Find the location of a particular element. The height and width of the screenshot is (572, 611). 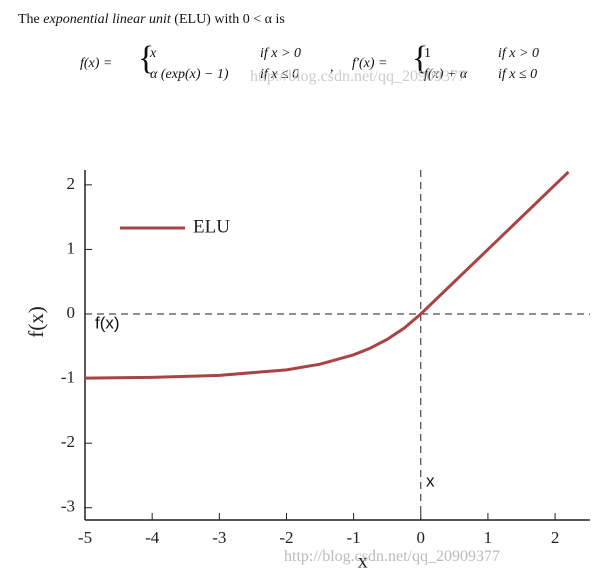

y-tick-label: -3 is located at coordinates (68, 506).